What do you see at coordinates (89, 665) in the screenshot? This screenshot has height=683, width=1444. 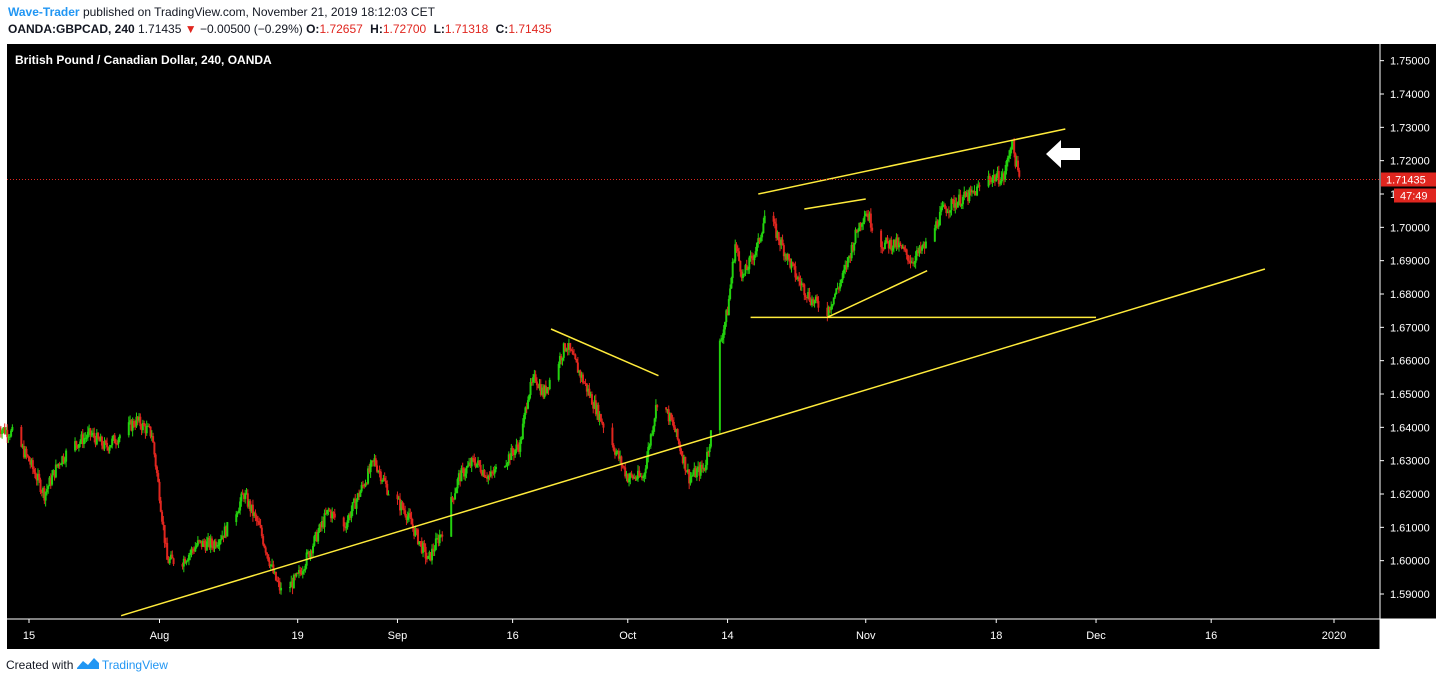 I see `tradingview-logo-icon` at bounding box center [89, 665].